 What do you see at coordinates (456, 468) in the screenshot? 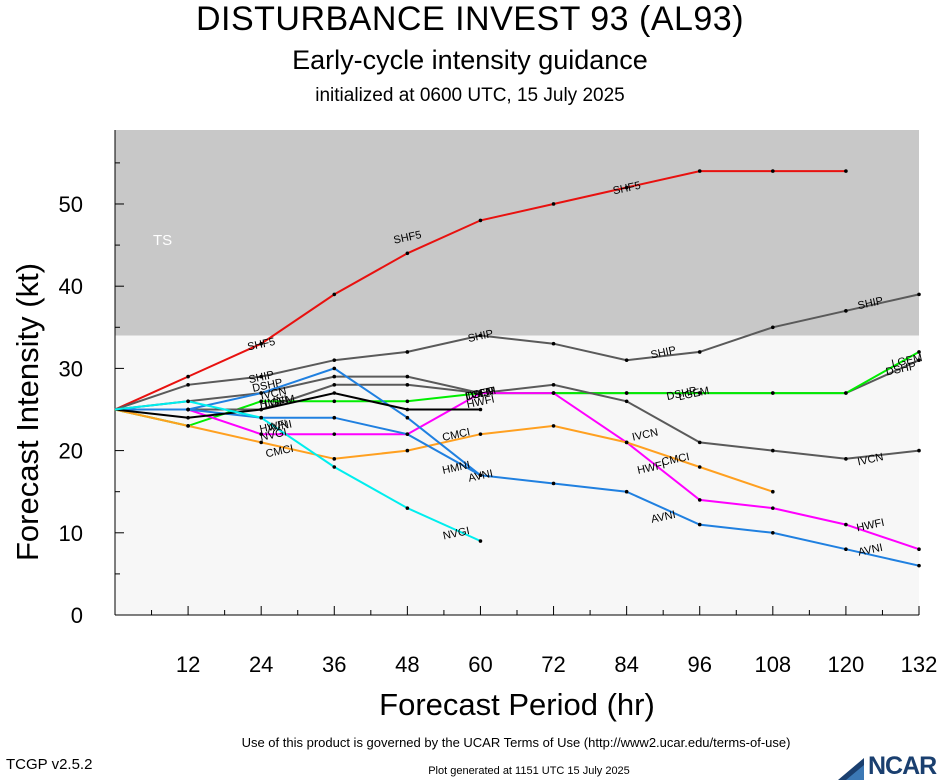
I see `series-label-hmni: HMNI` at bounding box center [456, 468].